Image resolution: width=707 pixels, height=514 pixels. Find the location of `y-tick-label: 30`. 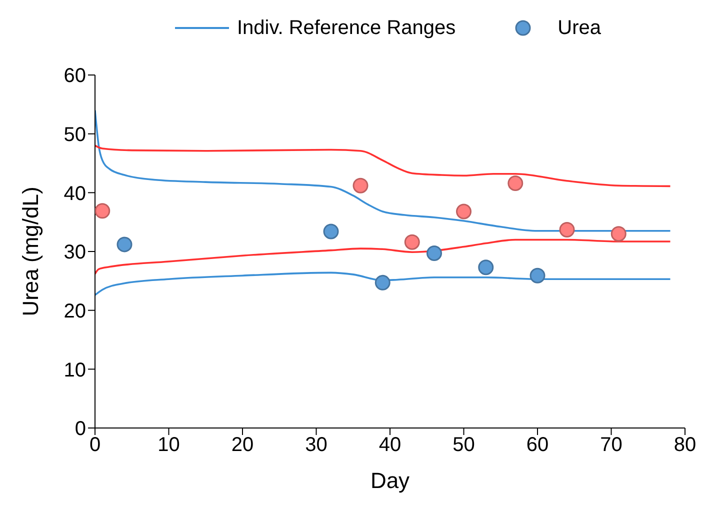

y-tick-label: 30 is located at coordinates (75, 253).